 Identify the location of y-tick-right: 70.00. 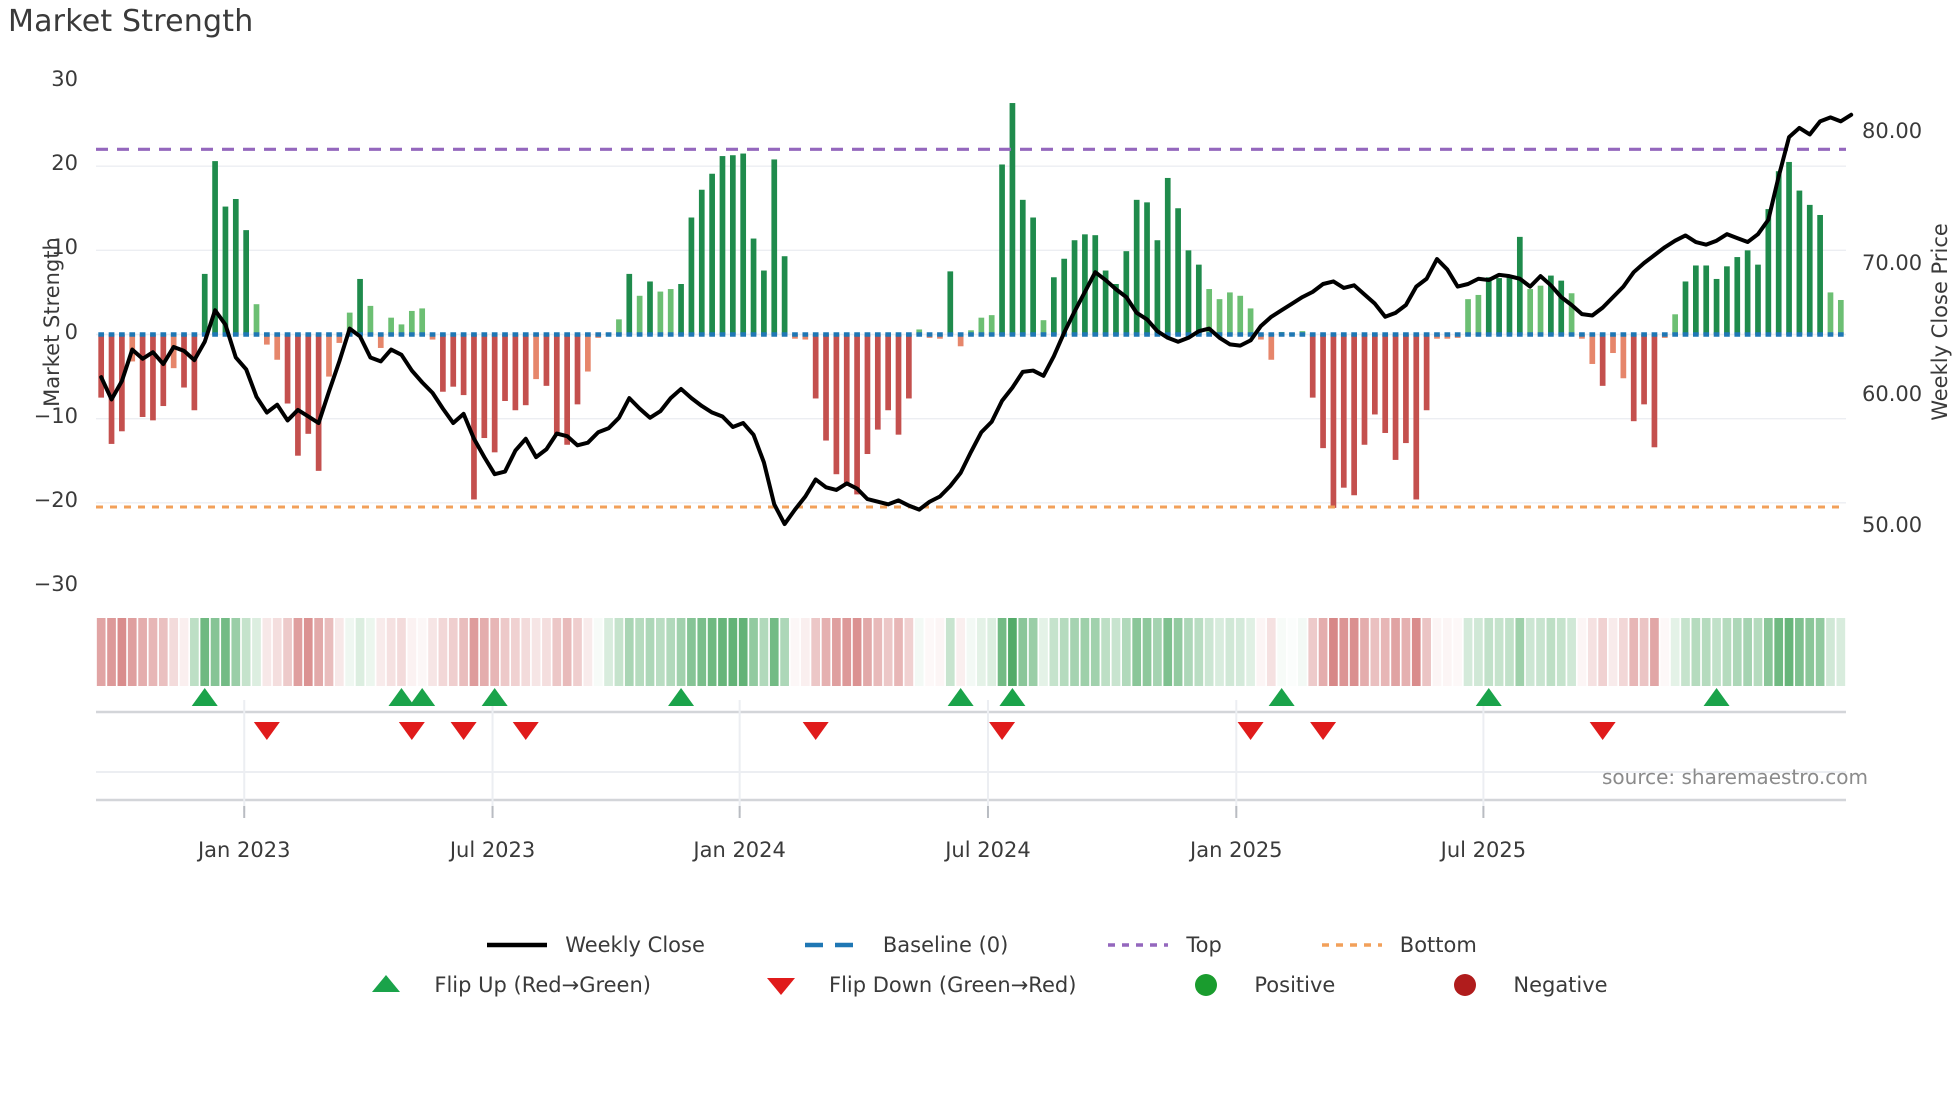
(1892, 262).